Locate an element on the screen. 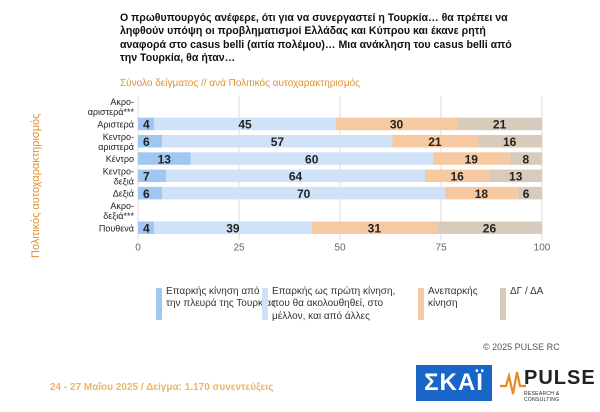 The image size is (600, 412). data-label: 45 is located at coordinates (245, 125).